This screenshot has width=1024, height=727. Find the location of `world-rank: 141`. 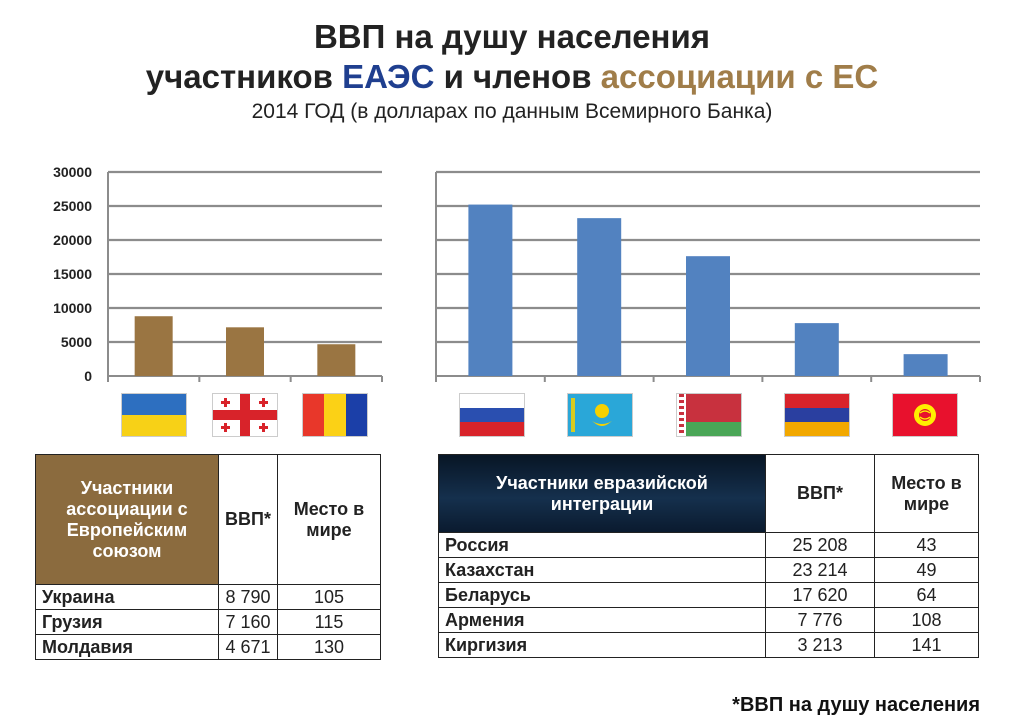

world-rank: 141 is located at coordinates (926, 645).